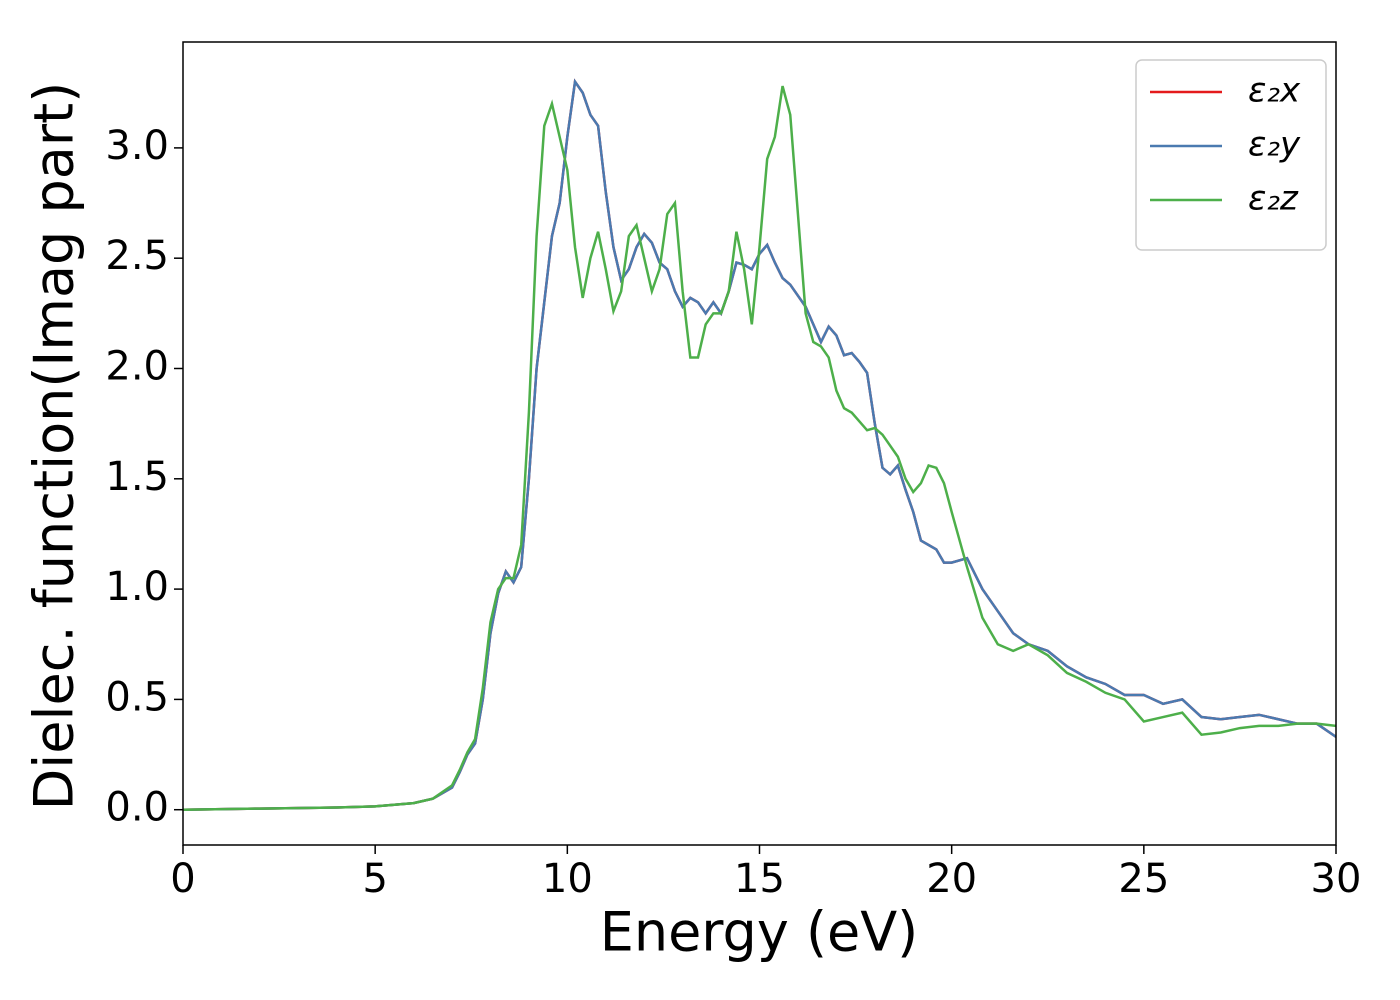  I want to click on x-tick-label: 15, so click(759, 879).